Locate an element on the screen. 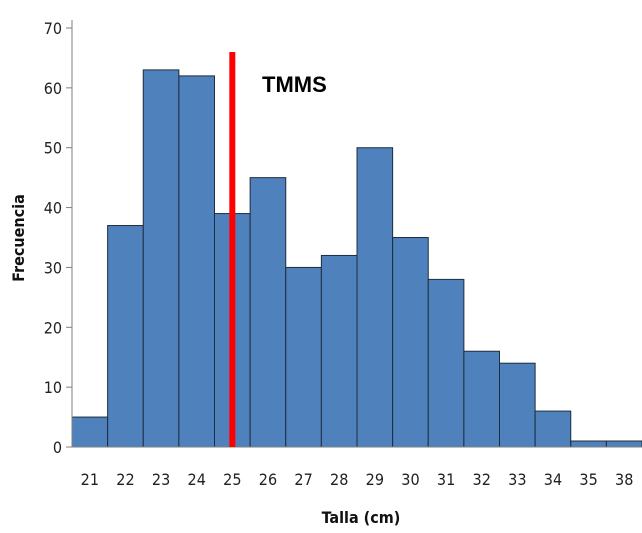 This screenshot has width=642, height=533. y-tick-label: 30 is located at coordinates (53, 267).